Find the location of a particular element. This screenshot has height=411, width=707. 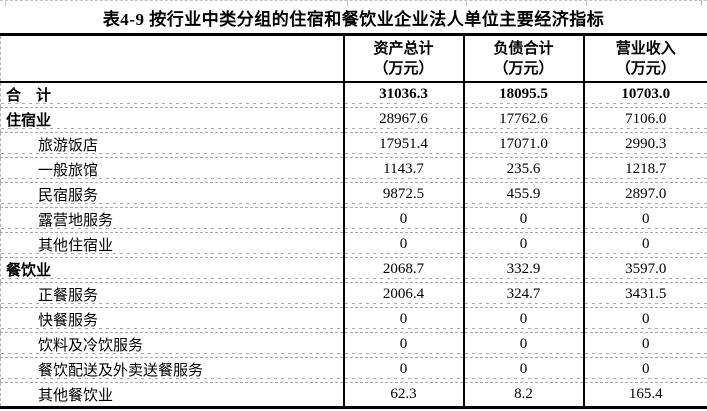

table-row: 其他住宿业 0 0 0 is located at coordinates (353, 245).